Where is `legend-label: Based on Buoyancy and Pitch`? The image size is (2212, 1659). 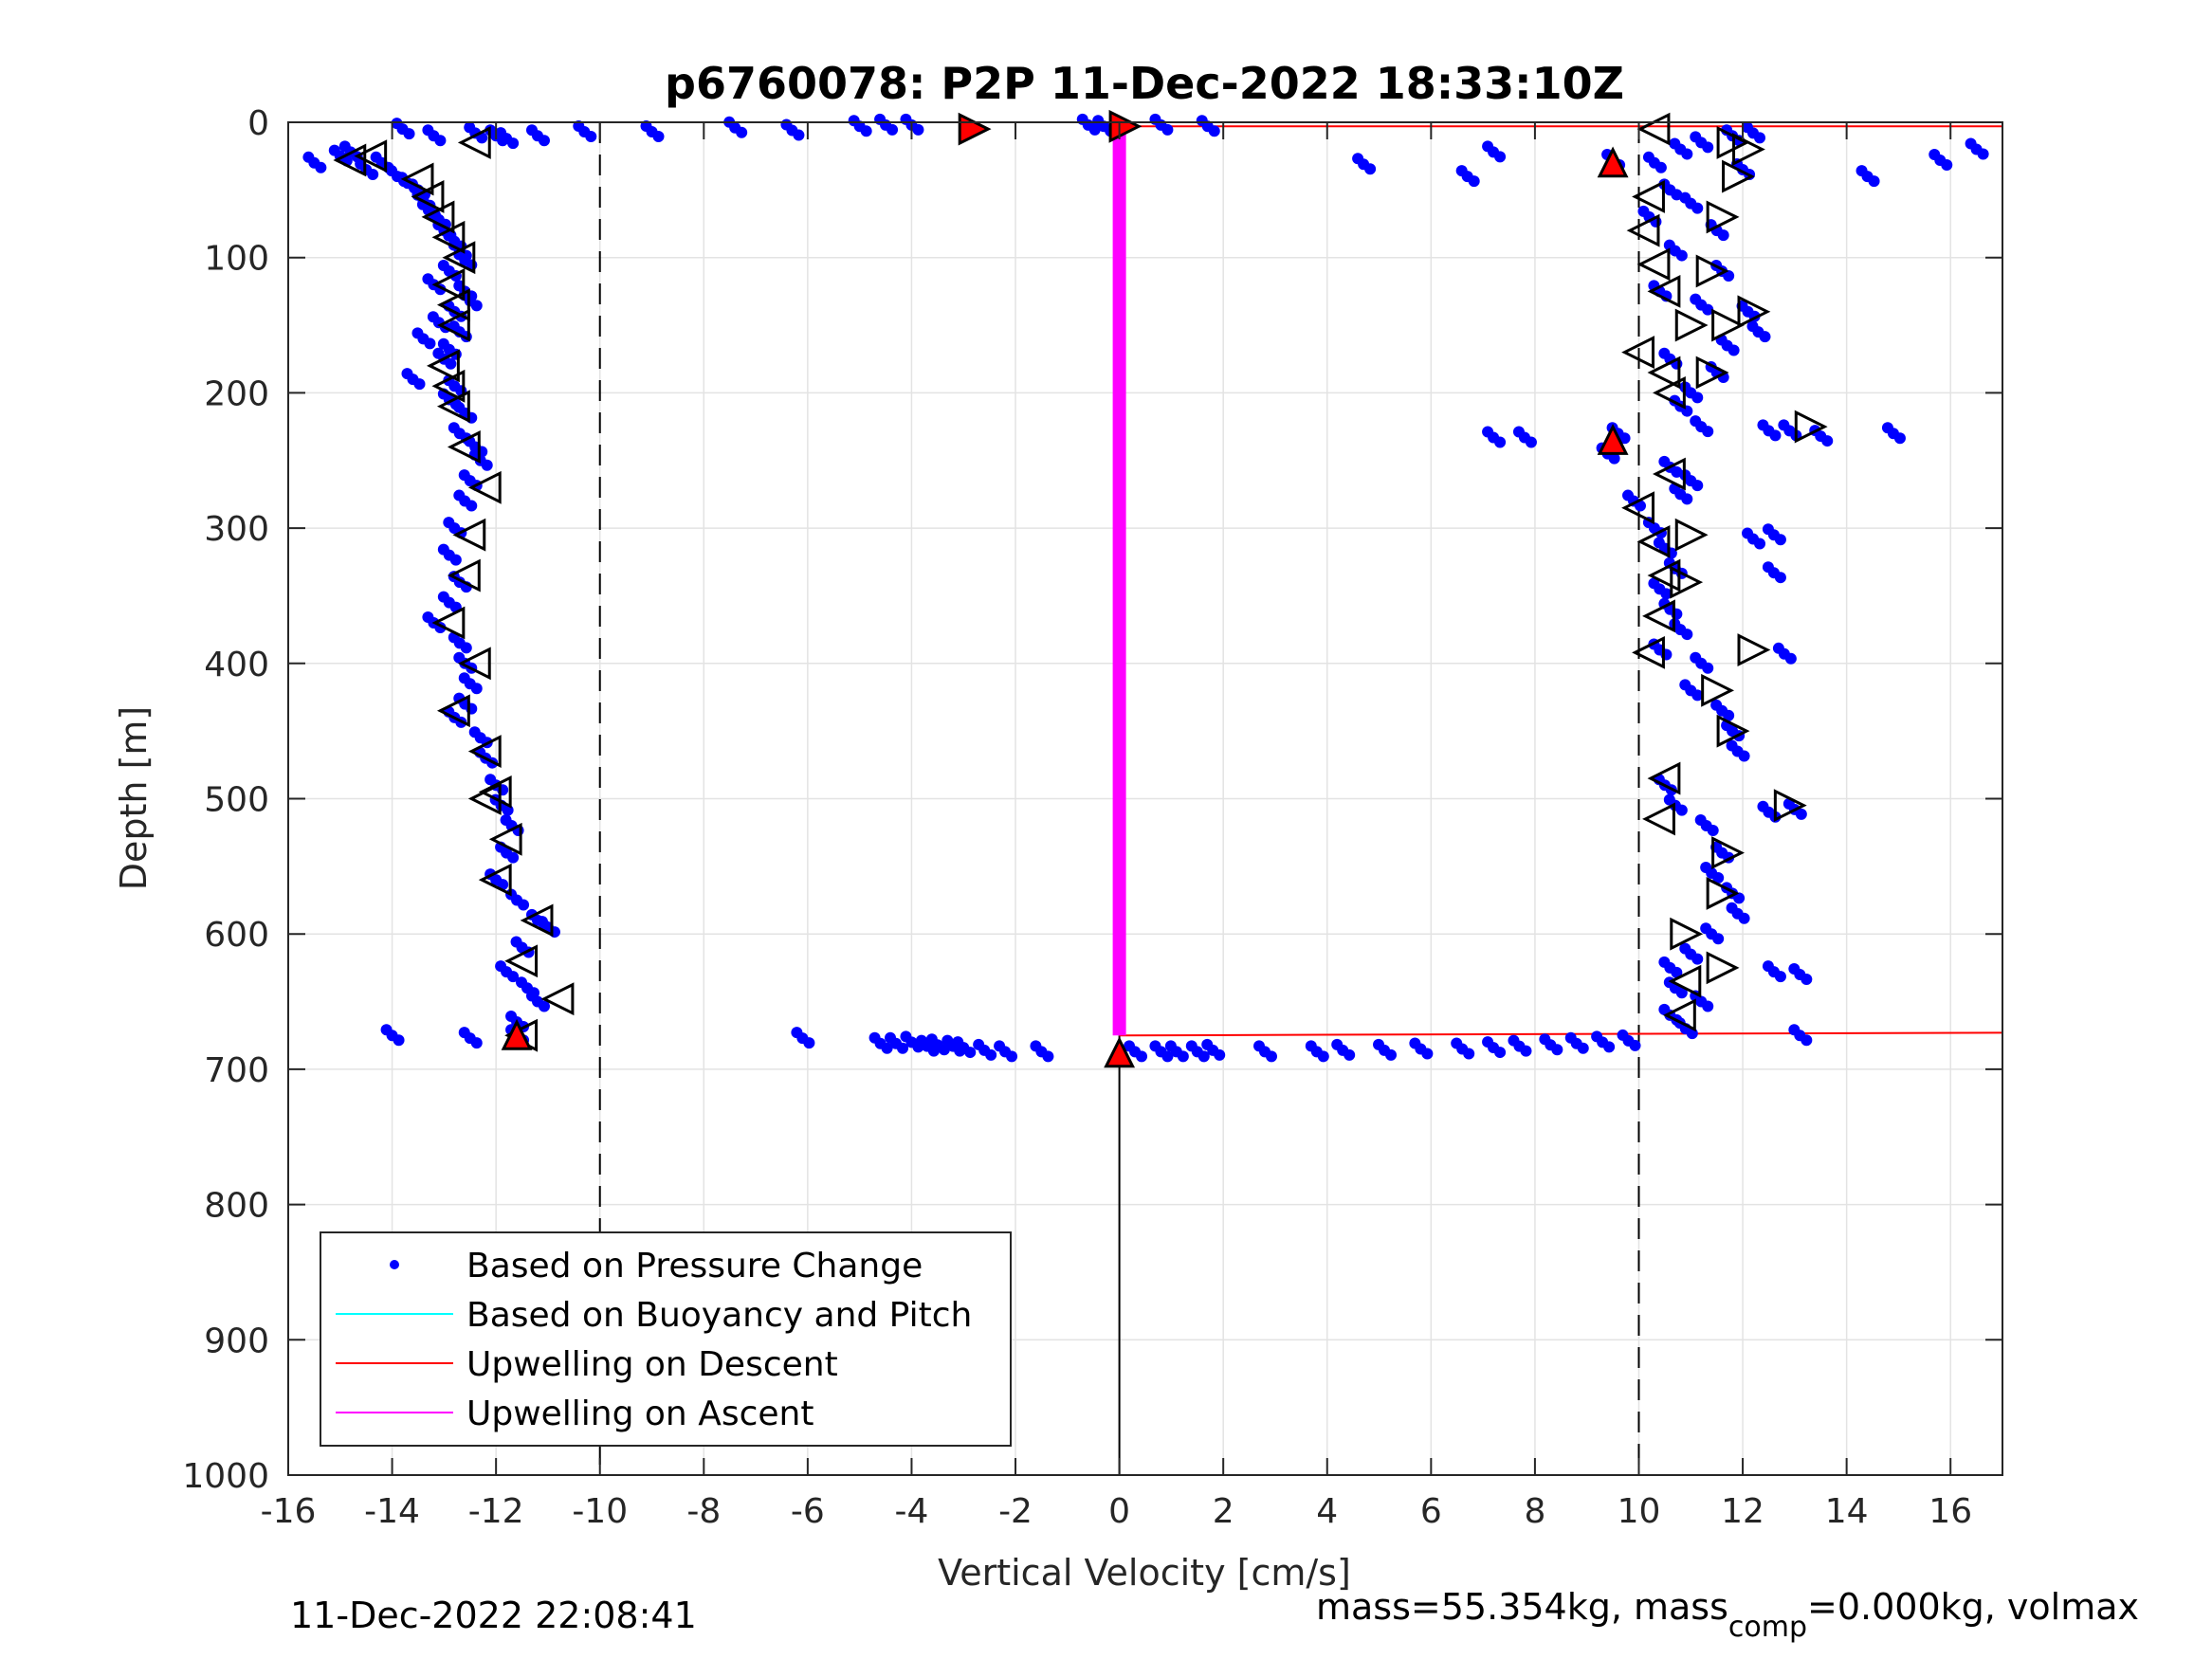
legend-label: Based on Buoyancy and Pitch is located at coordinates (719, 1315).